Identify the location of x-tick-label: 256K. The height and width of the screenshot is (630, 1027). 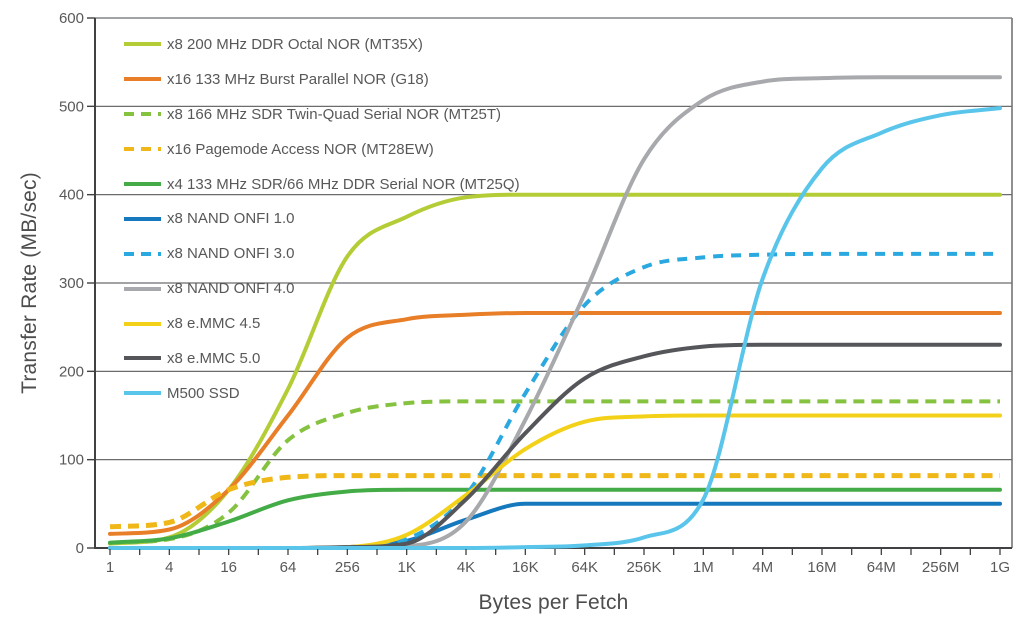
(643, 567).